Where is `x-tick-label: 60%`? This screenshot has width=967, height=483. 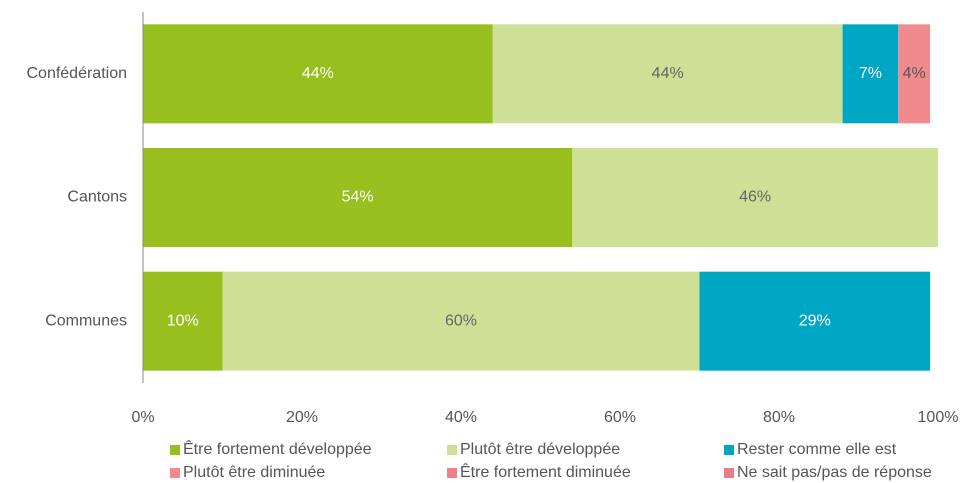
x-tick-label: 60% is located at coordinates (620, 417).